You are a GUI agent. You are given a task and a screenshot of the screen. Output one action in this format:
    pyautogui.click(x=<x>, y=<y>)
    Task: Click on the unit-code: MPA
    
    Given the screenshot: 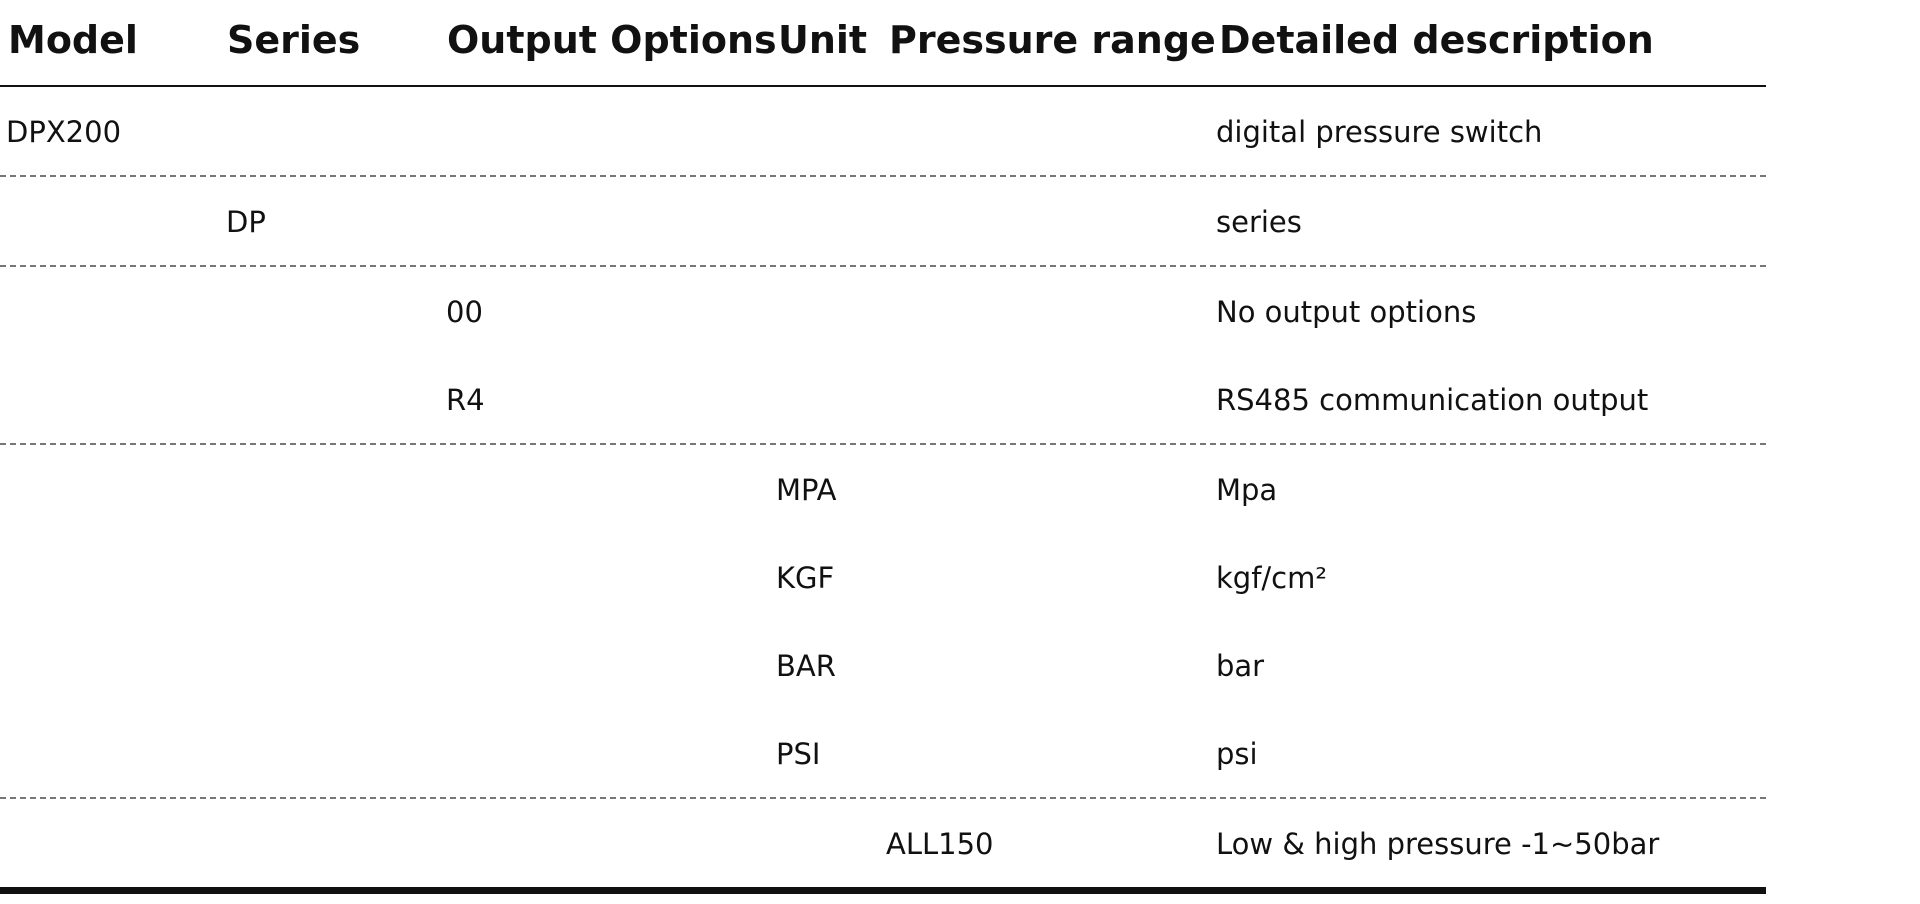 What is the action you would take?
    pyautogui.click(x=806, y=490)
    